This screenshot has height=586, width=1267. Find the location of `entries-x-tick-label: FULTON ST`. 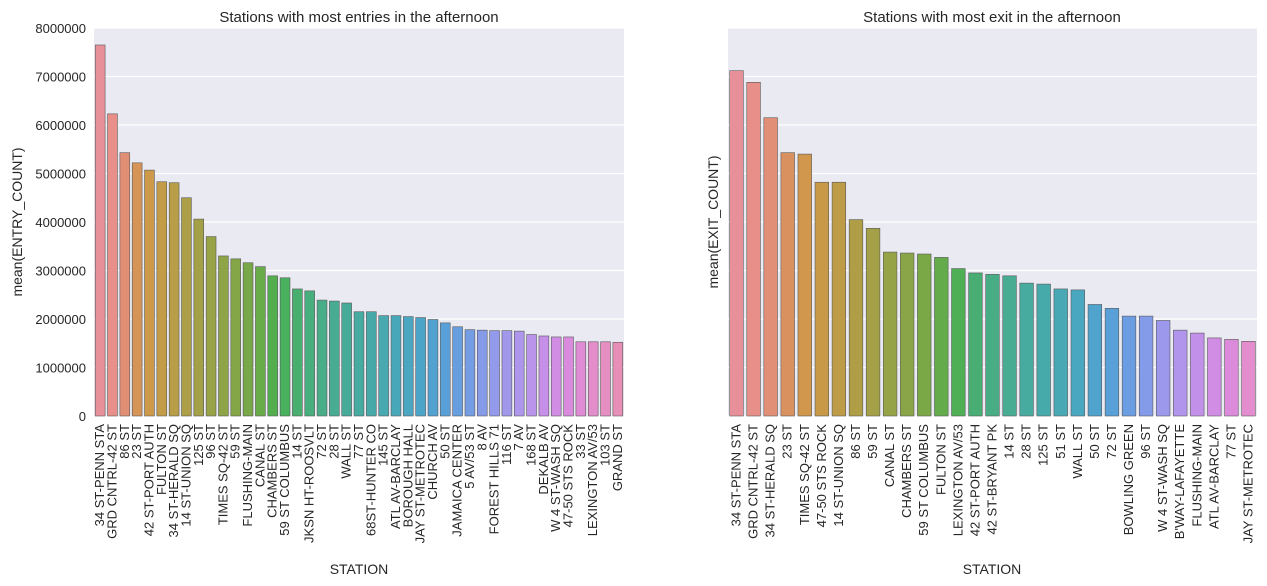

entries-x-tick-label: FULTON ST is located at coordinates (161, 459).